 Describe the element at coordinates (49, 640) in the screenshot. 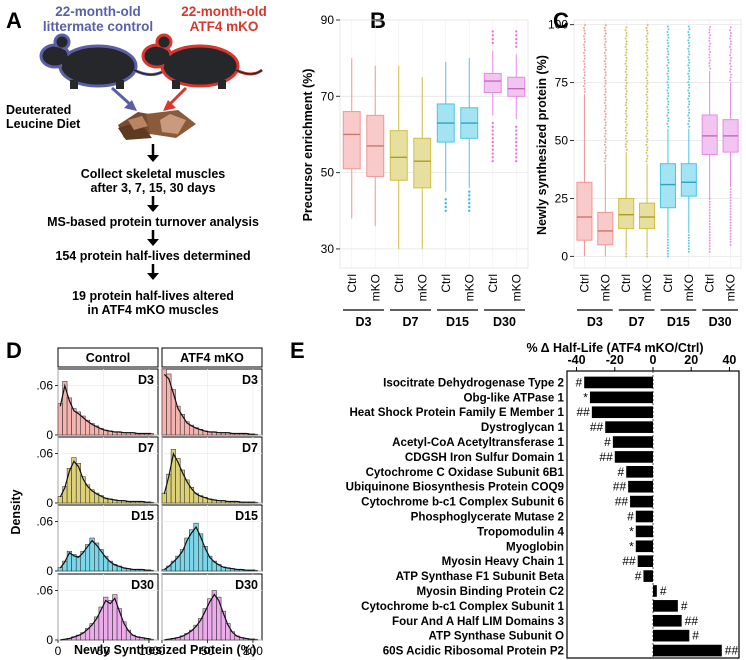

I see `facet-ytick-label: 0` at that location.